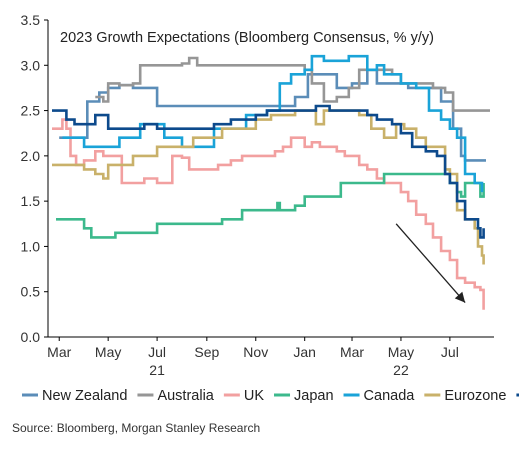  Describe the element at coordinates (401, 370) in the screenshot. I see `x-year-label: 22` at that location.